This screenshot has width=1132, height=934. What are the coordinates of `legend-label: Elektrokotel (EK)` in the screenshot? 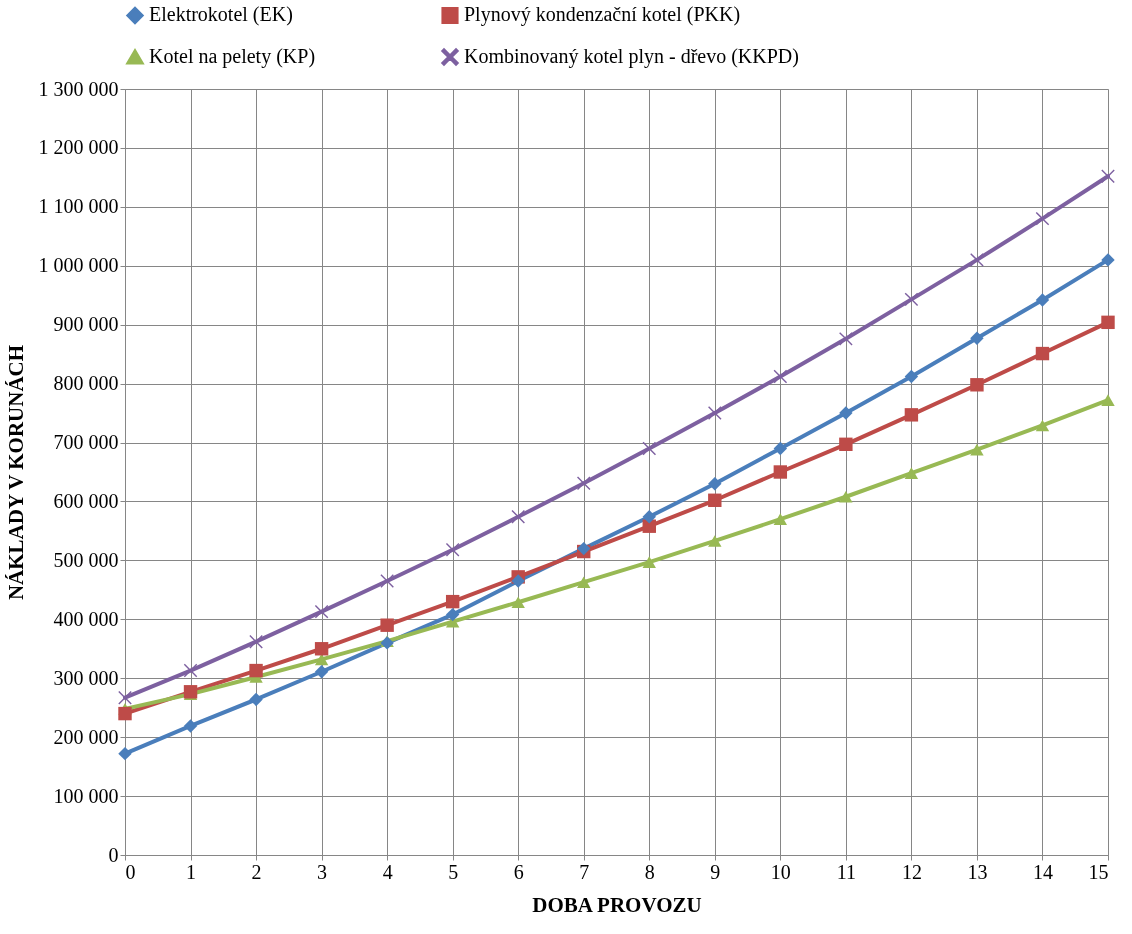 It's located at (221, 15).